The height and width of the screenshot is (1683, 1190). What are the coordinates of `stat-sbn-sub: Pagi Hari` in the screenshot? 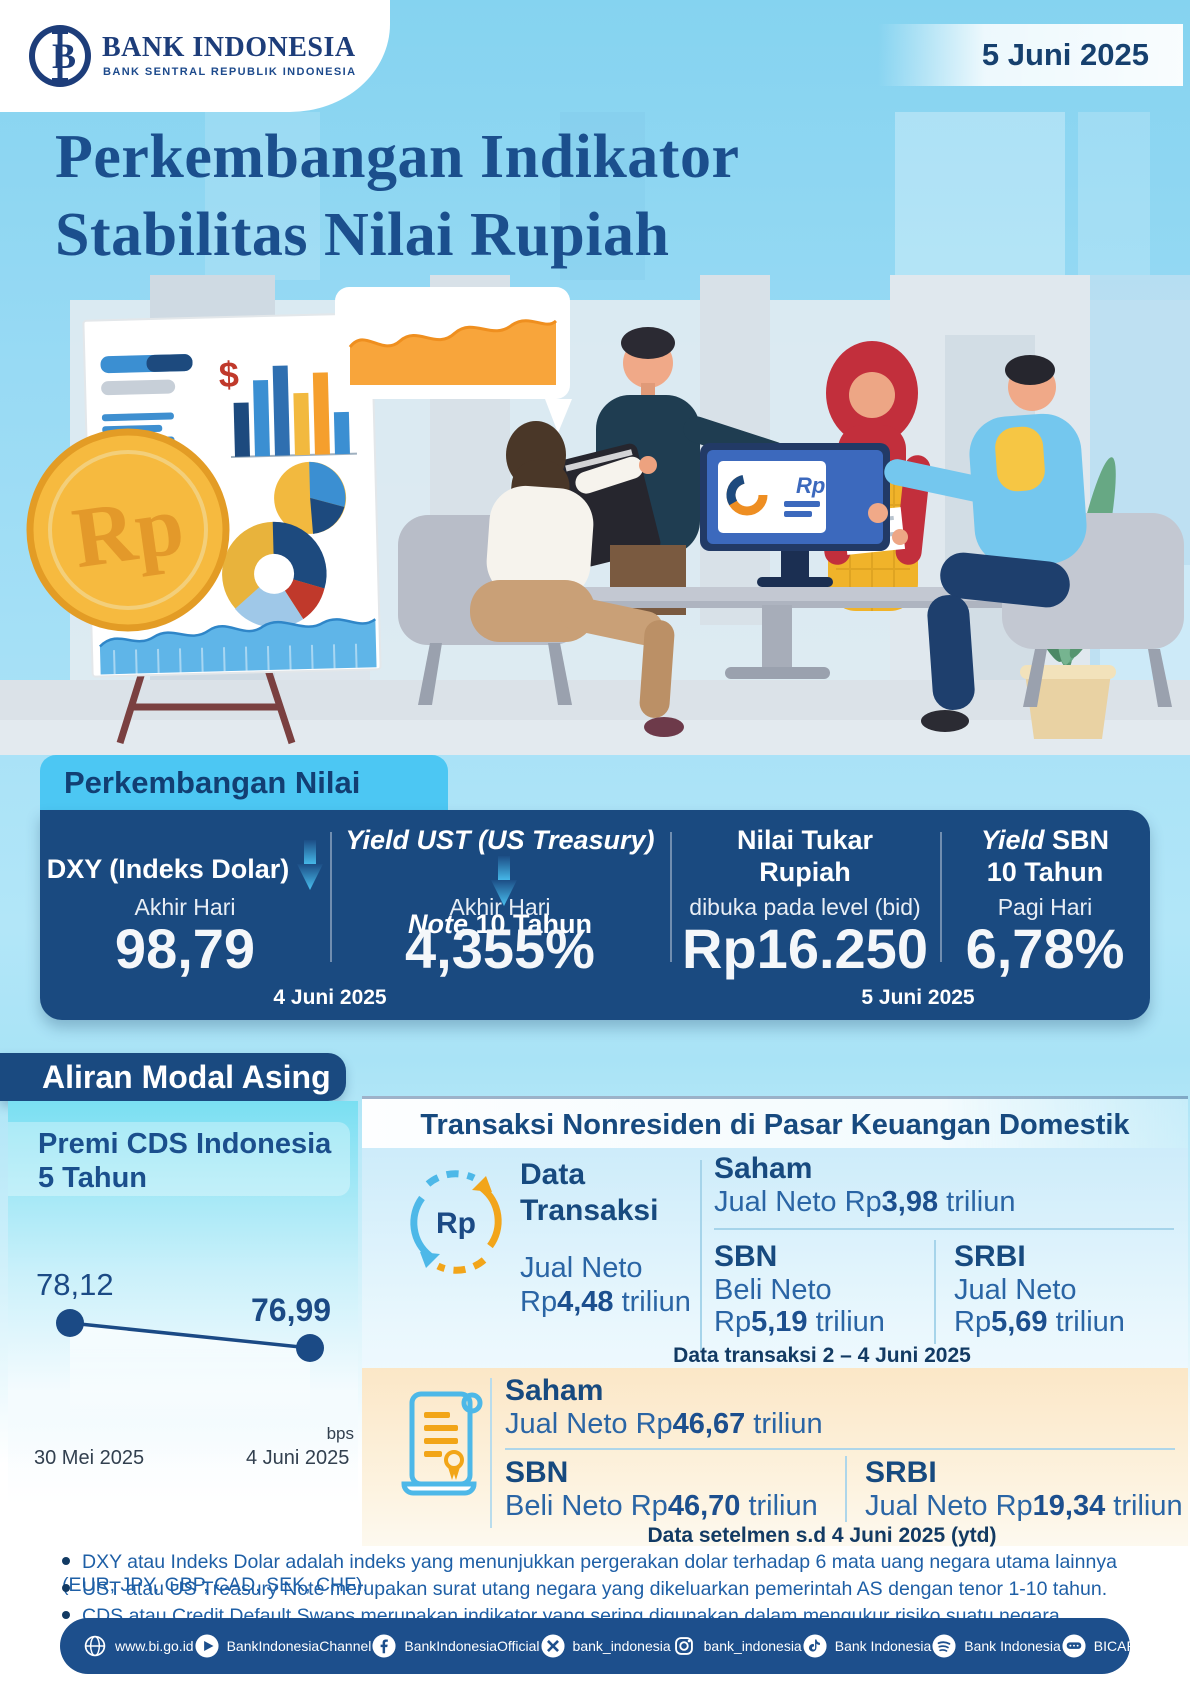 It's located at (1045, 907).